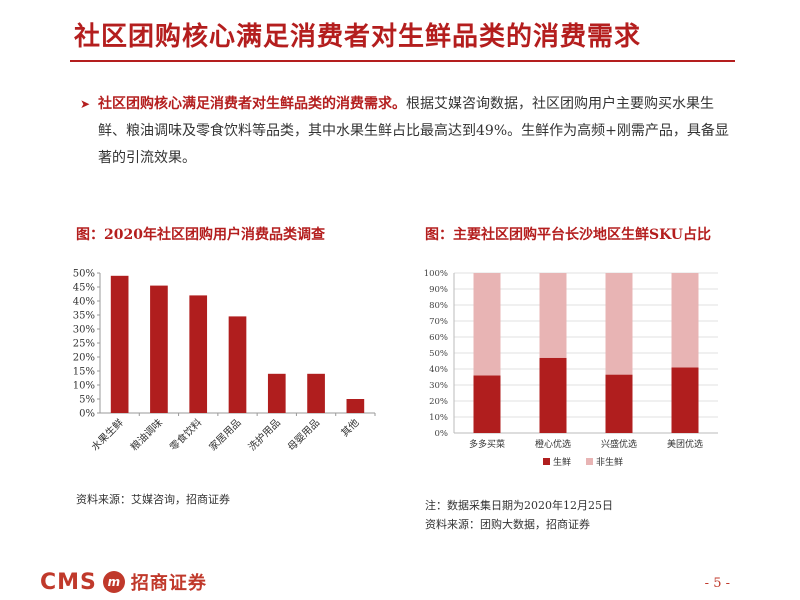 The width and height of the screenshot is (800, 600). Describe the element at coordinates (200, 235) in the screenshot. I see `left-figure-title: 图：2020年社区团购用户消费品类调查` at that location.